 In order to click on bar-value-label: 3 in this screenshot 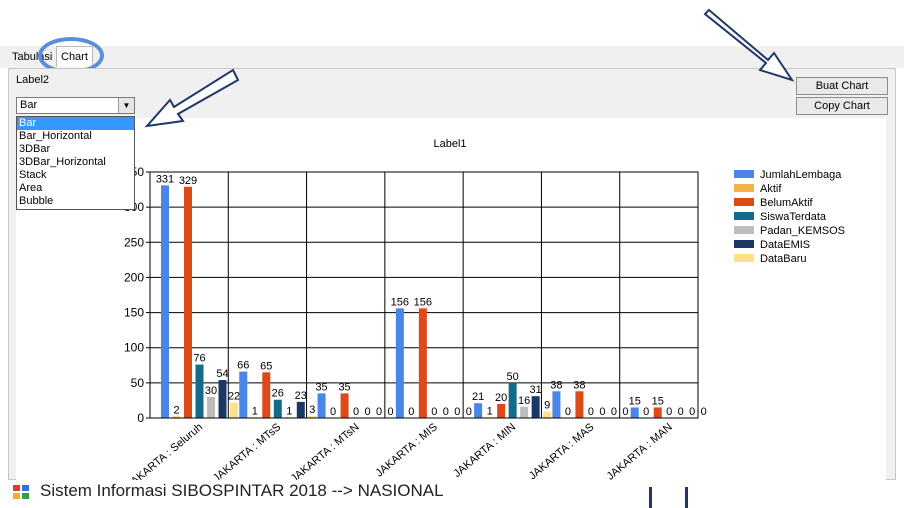, I will do `click(312, 410)`.